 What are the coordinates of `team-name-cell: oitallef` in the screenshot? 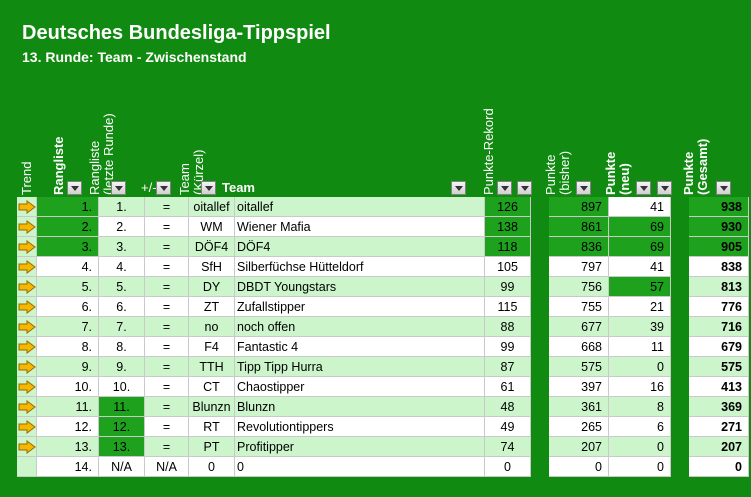 It's located at (360, 207).